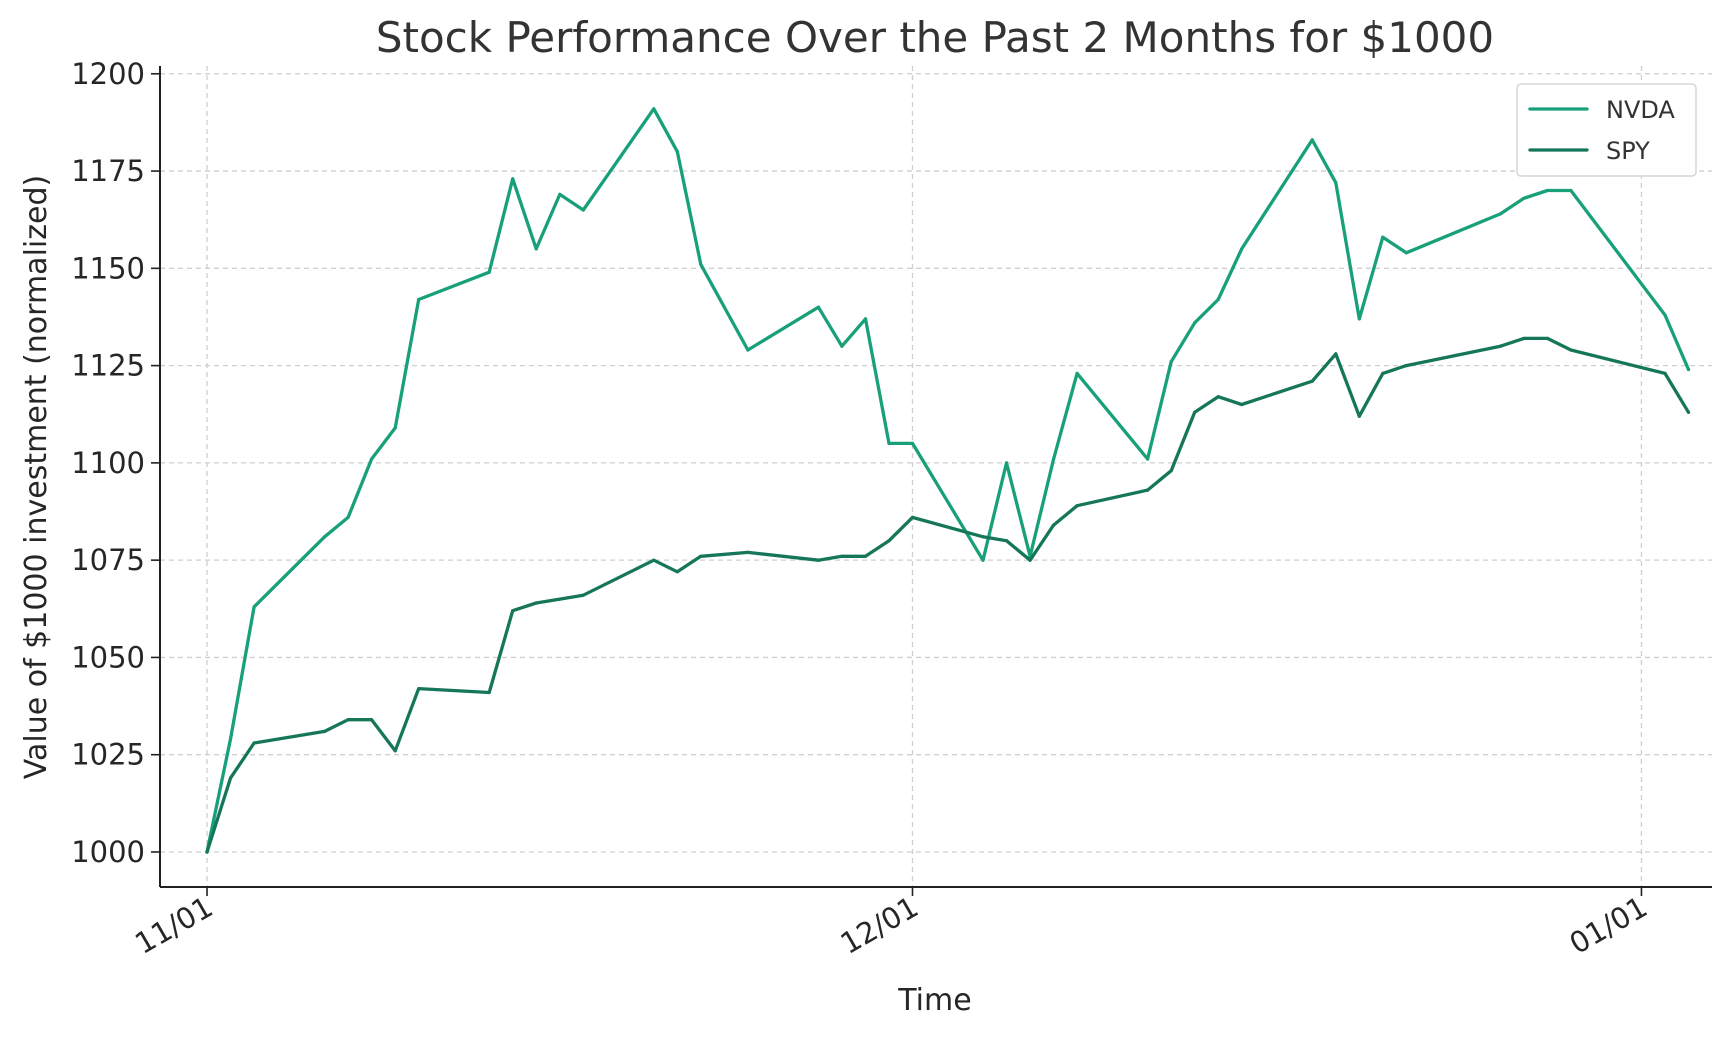 This screenshot has height=1037, width=1728. What do you see at coordinates (934, 1000) in the screenshot?
I see `x-axis-title: Time` at bounding box center [934, 1000].